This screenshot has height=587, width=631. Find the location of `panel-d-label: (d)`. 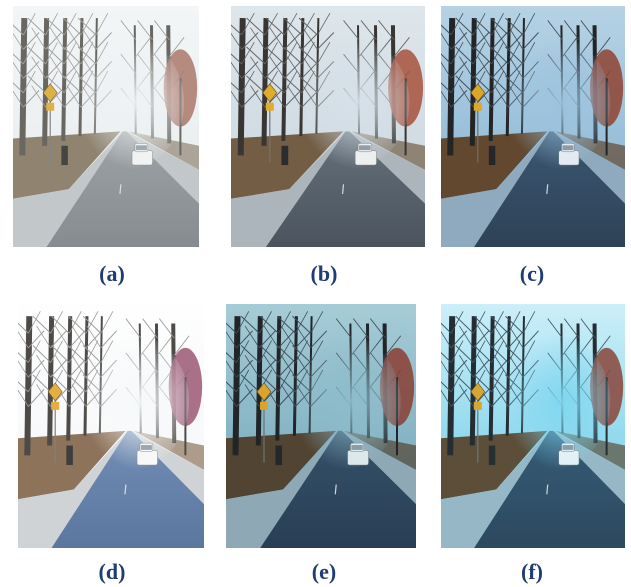

panel-d-label: (d) is located at coordinates (112, 571).